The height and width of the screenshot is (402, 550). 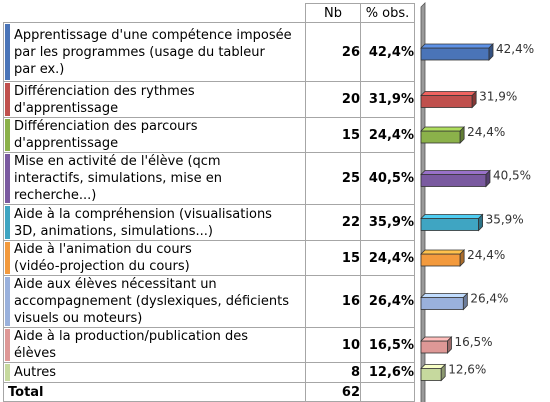 What do you see at coordinates (387, 13) in the screenshot?
I see `header-pct: % obs.` at bounding box center [387, 13].